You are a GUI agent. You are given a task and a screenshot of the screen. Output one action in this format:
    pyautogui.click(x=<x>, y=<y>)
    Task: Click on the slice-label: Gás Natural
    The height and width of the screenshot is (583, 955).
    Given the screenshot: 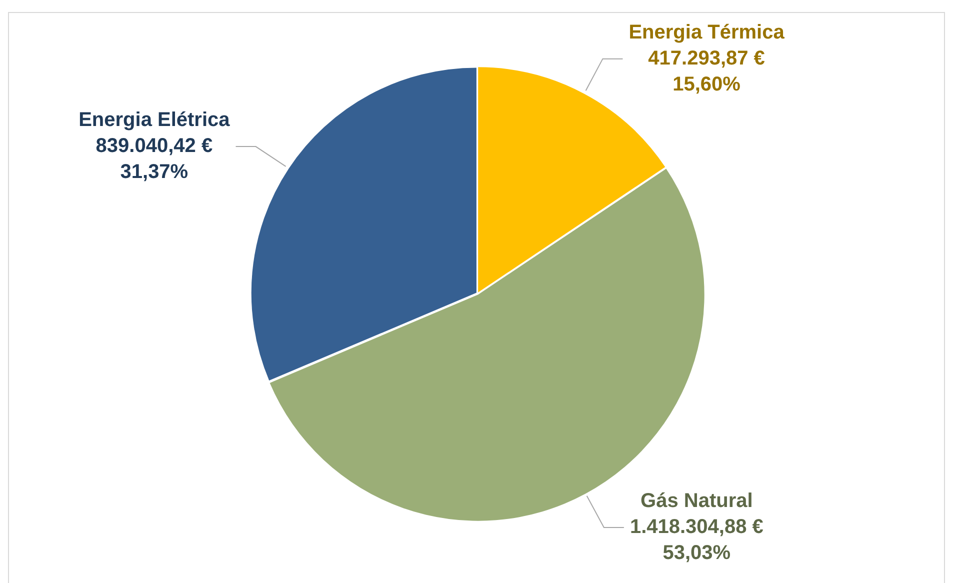 What is the action you would take?
    pyautogui.click(x=696, y=501)
    